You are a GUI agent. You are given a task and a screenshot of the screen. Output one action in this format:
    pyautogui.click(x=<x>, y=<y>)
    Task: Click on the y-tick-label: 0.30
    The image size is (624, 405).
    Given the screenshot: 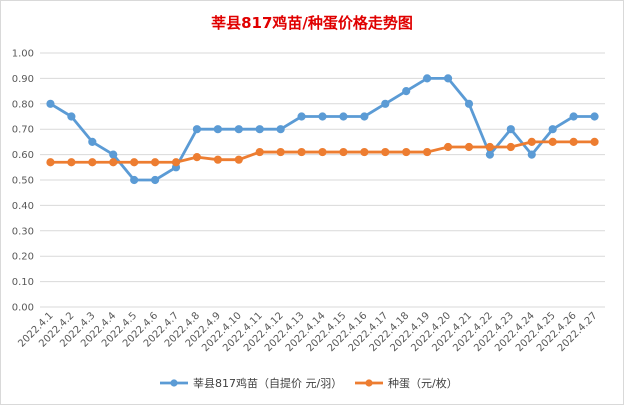 What is the action you would take?
    pyautogui.click(x=23, y=231)
    